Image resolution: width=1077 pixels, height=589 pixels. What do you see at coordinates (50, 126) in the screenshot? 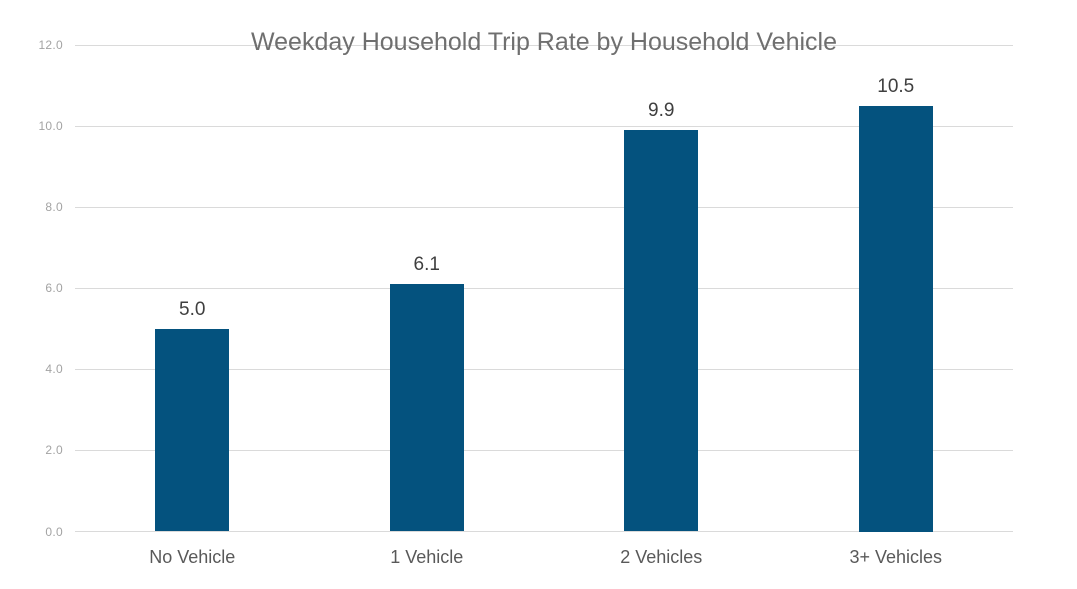
I see `y-axis-tick-label: 10.0` at bounding box center [50, 126].